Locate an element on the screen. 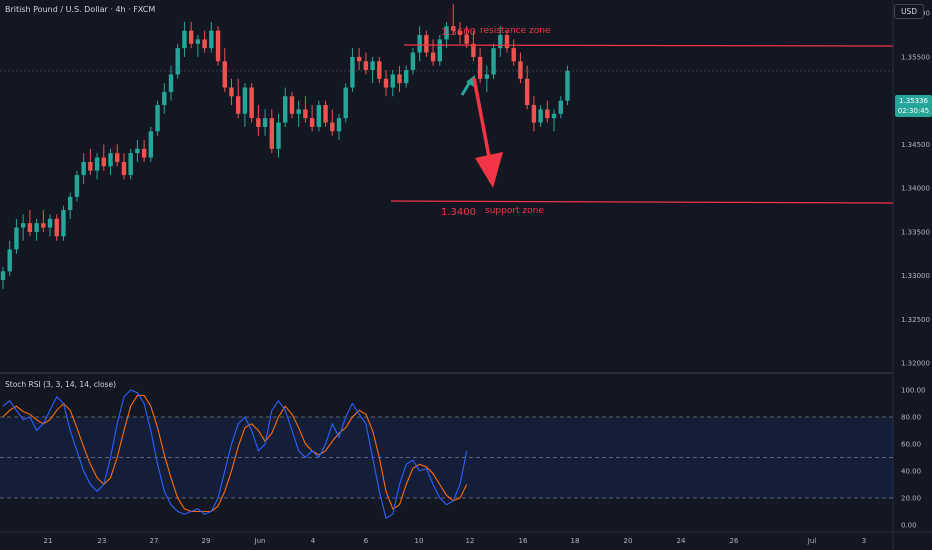 The image size is (932, 550). resistance-level-label: 1.3600 is located at coordinates (458, 32).